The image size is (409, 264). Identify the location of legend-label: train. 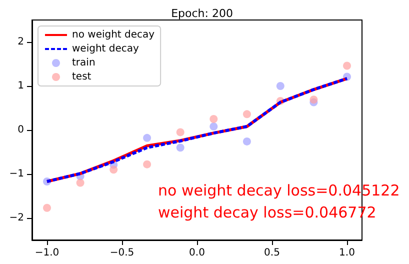
(84, 63).